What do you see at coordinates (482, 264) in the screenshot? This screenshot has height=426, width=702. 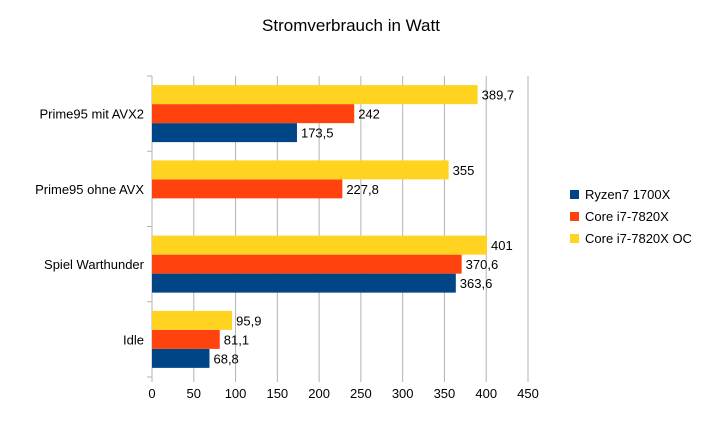 I see `data-label: 370,6` at bounding box center [482, 264].